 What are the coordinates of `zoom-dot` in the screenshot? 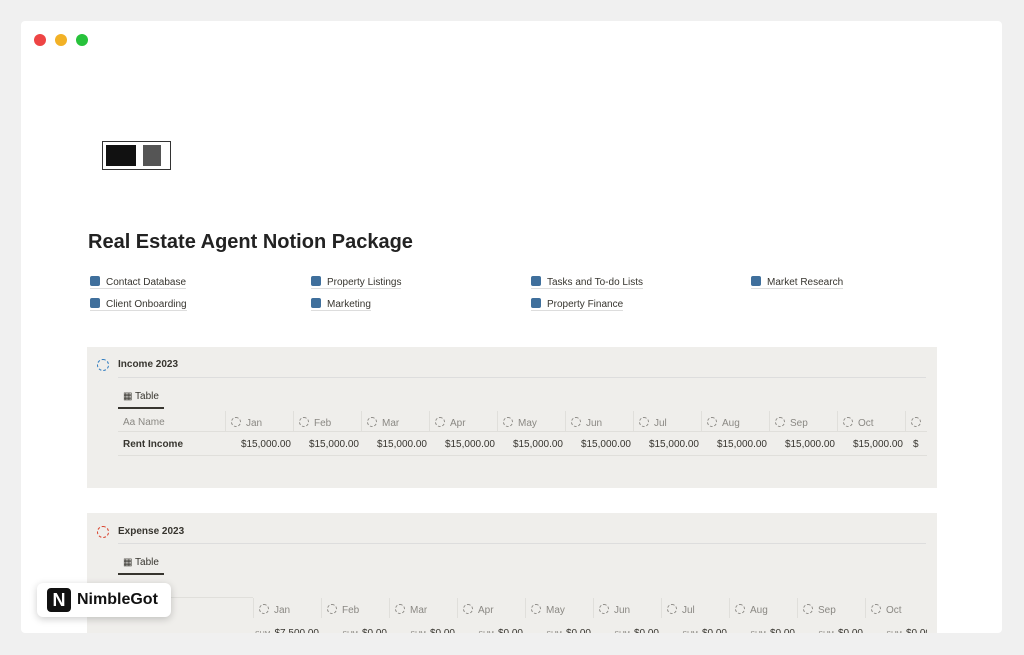 It's located at (82, 40).